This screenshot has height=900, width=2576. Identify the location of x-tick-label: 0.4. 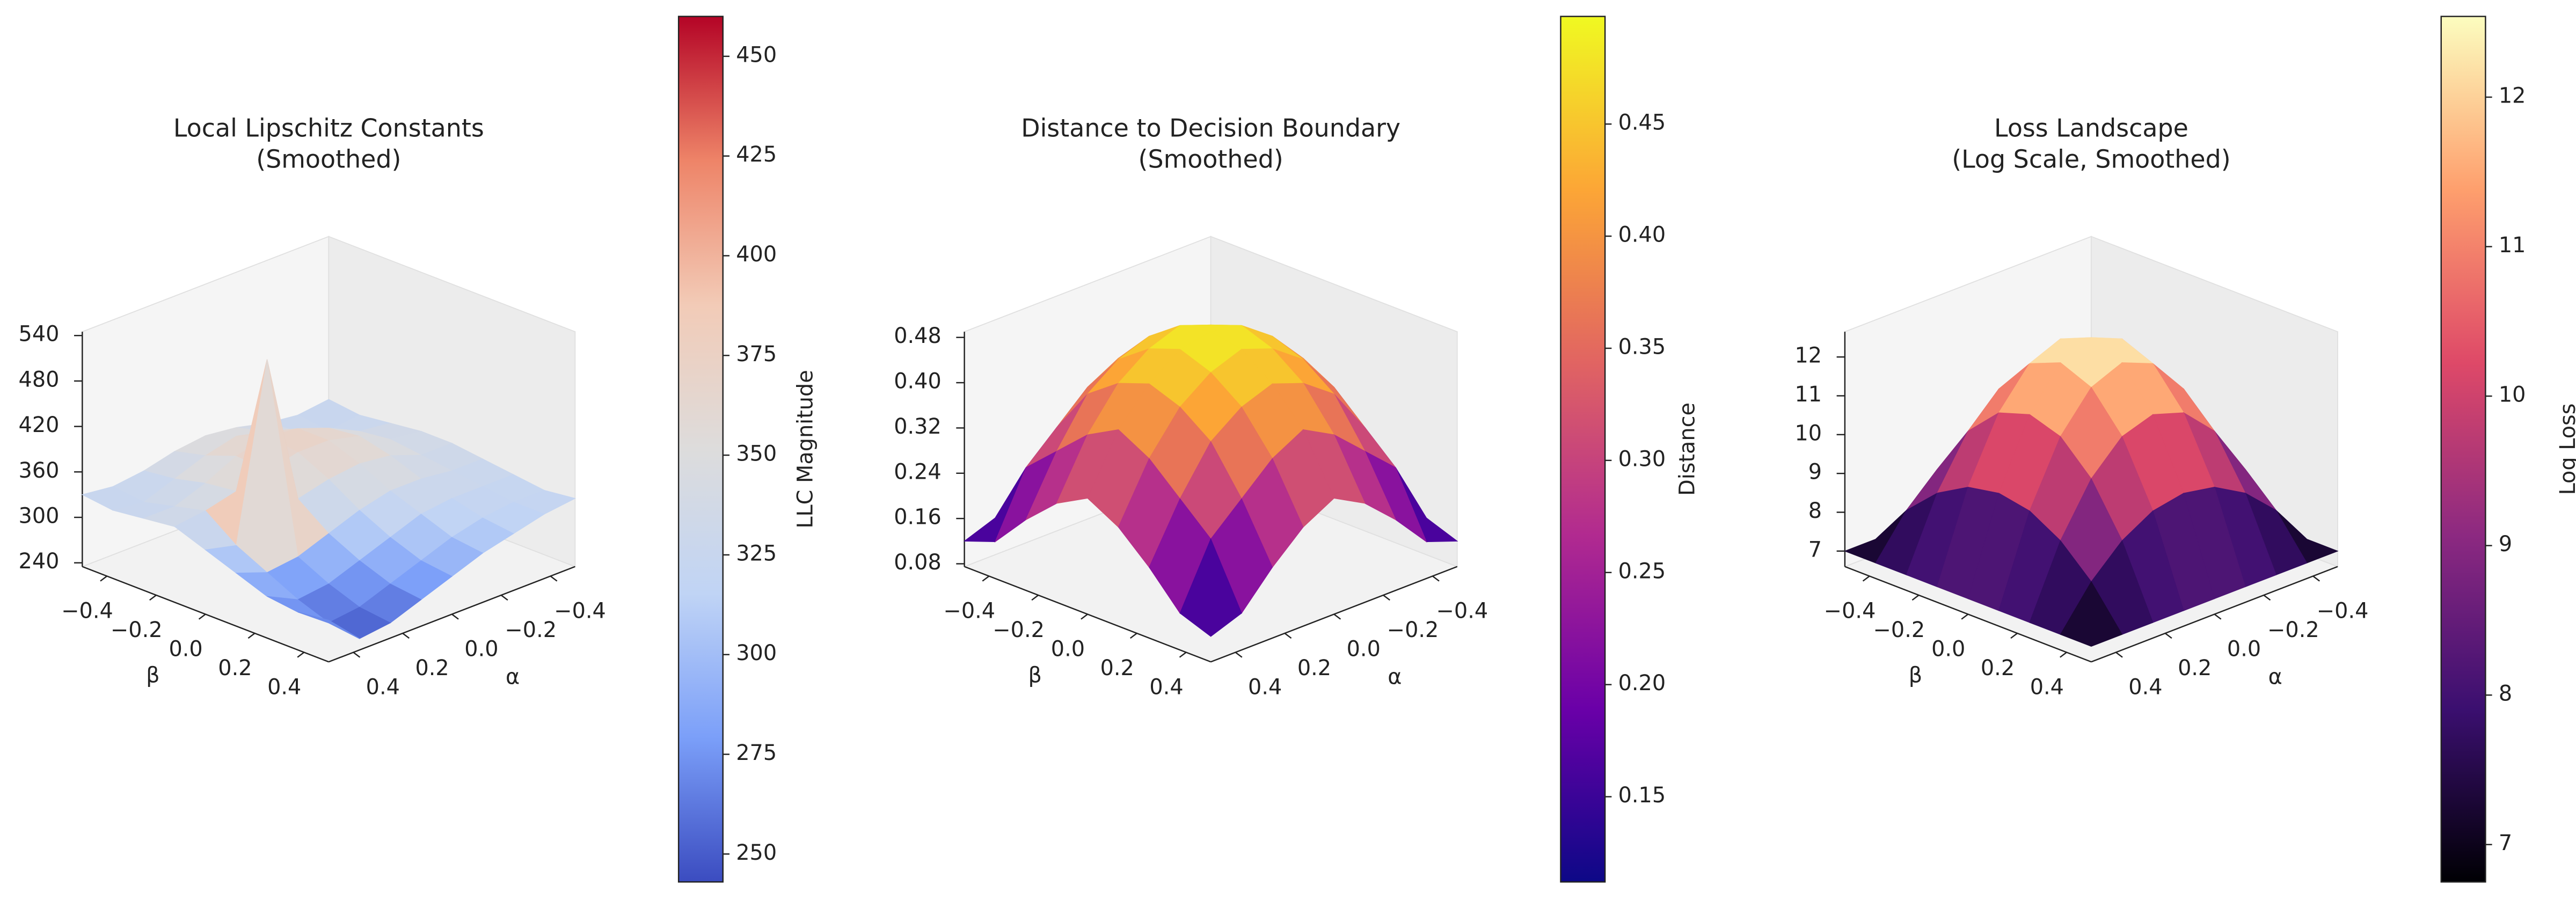
(1265, 687).